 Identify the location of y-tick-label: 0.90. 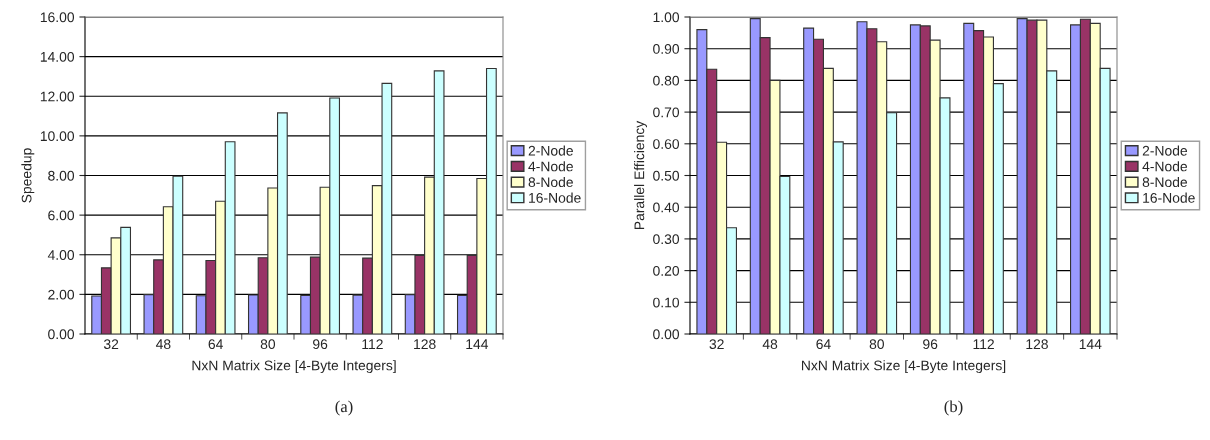
(666, 49).